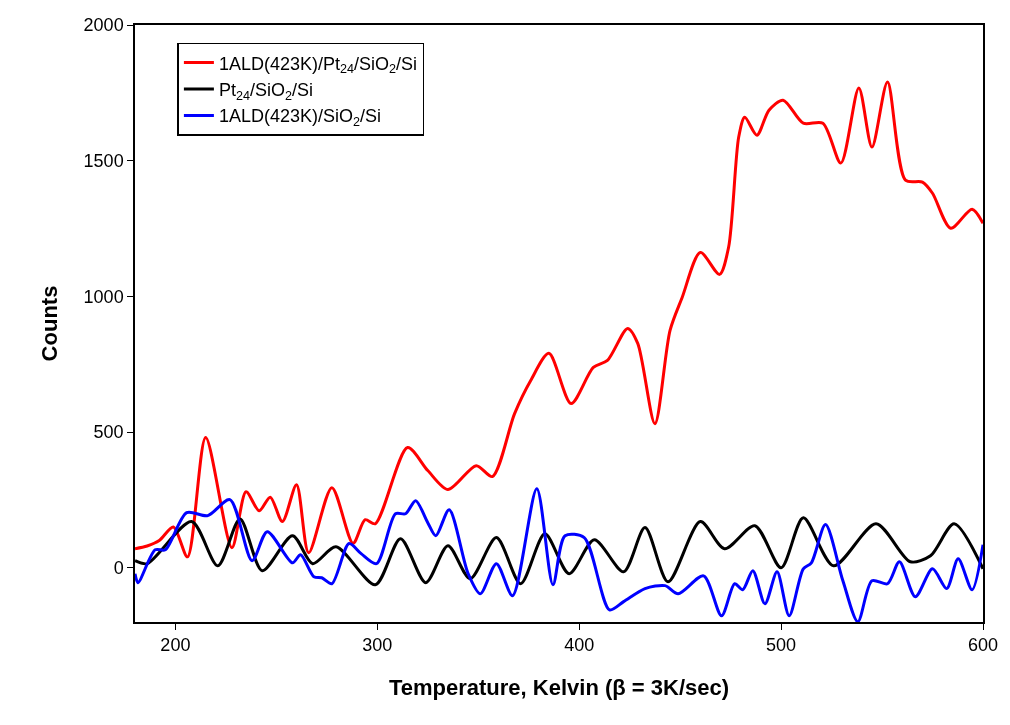 This screenshot has height=725, width=1010. What do you see at coordinates (579, 645) in the screenshot?
I see `x-tick-label: 400` at bounding box center [579, 645].